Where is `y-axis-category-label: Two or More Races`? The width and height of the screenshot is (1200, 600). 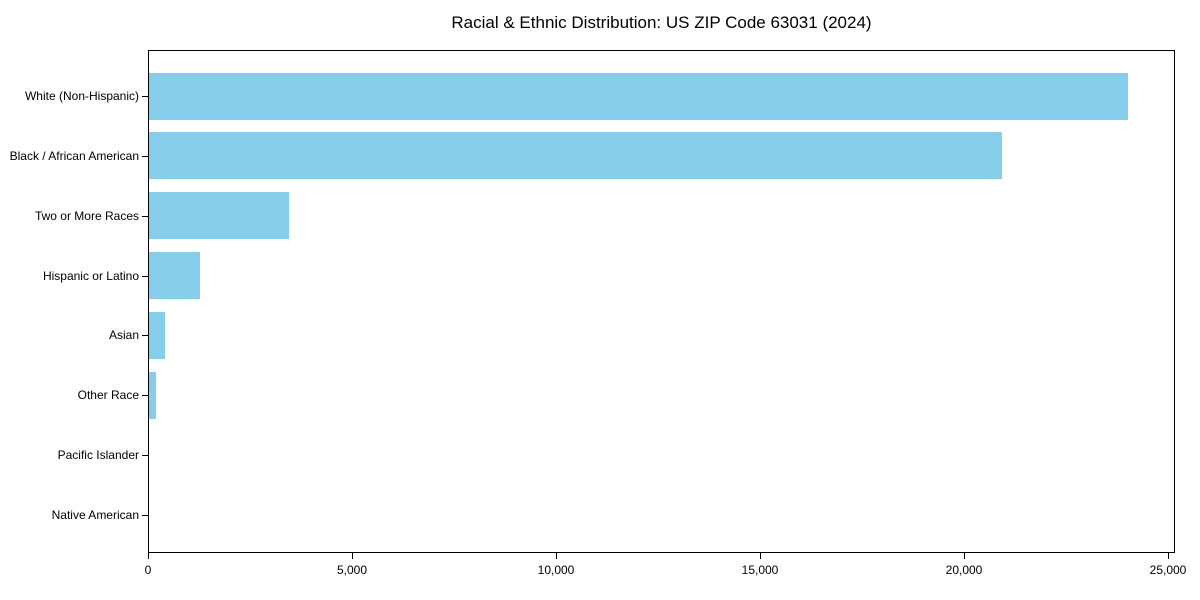 y-axis-category-label: Two or More Races is located at coordinates (86, 215).